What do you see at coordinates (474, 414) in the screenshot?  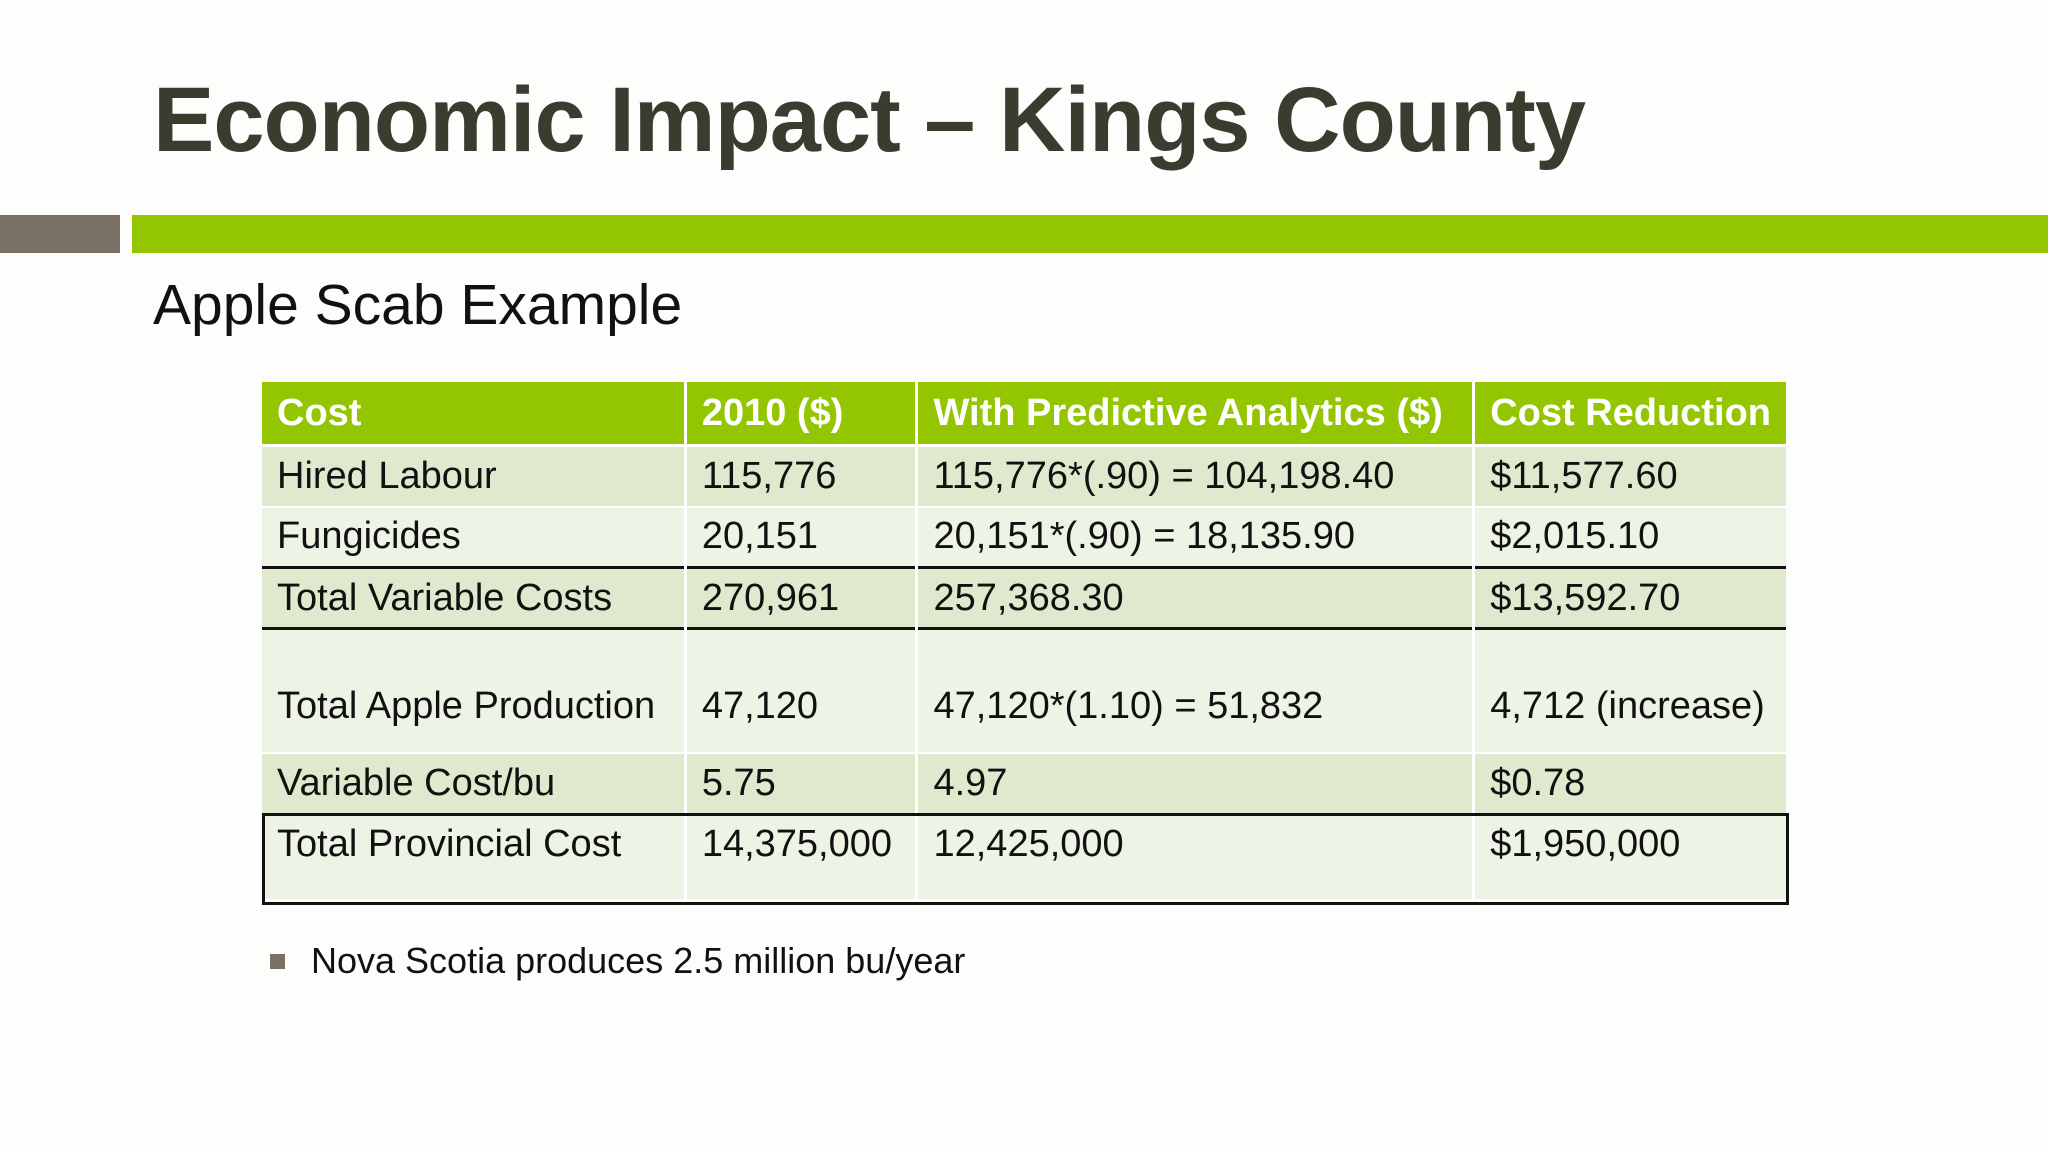 I see `column-header-cost: Cost` at bounding box center [474, 414].